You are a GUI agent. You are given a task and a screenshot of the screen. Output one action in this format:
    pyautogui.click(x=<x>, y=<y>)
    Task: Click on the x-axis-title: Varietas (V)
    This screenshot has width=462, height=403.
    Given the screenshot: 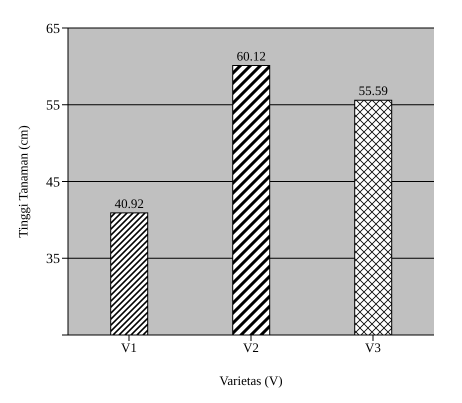 What is the action you would take?
    pyautogui.click(x=251, y=380)
    